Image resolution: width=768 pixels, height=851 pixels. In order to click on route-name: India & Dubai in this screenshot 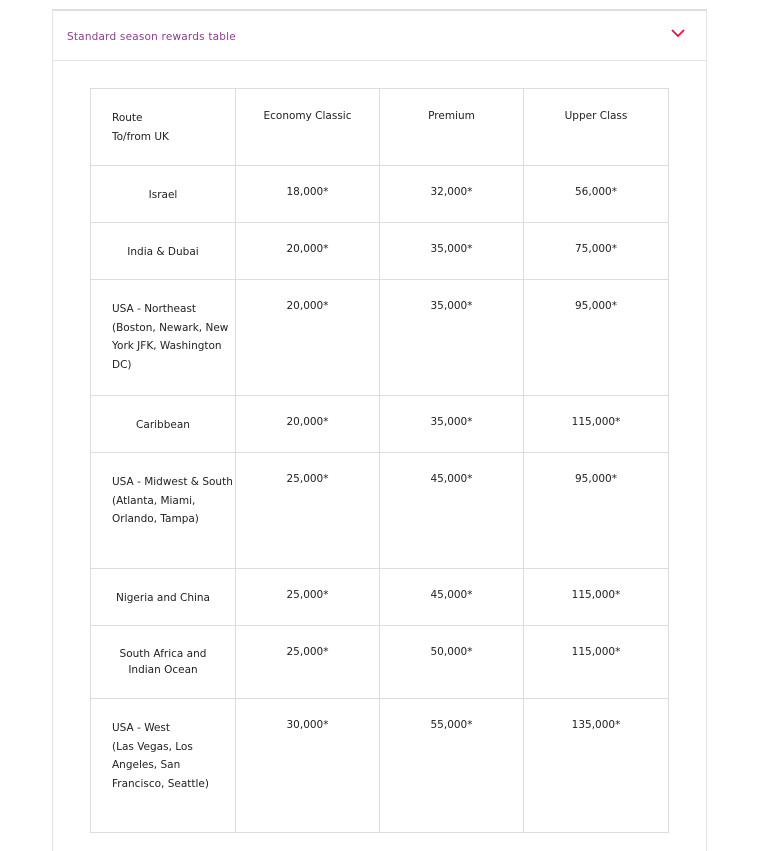, I will do `click(163, 252)`.